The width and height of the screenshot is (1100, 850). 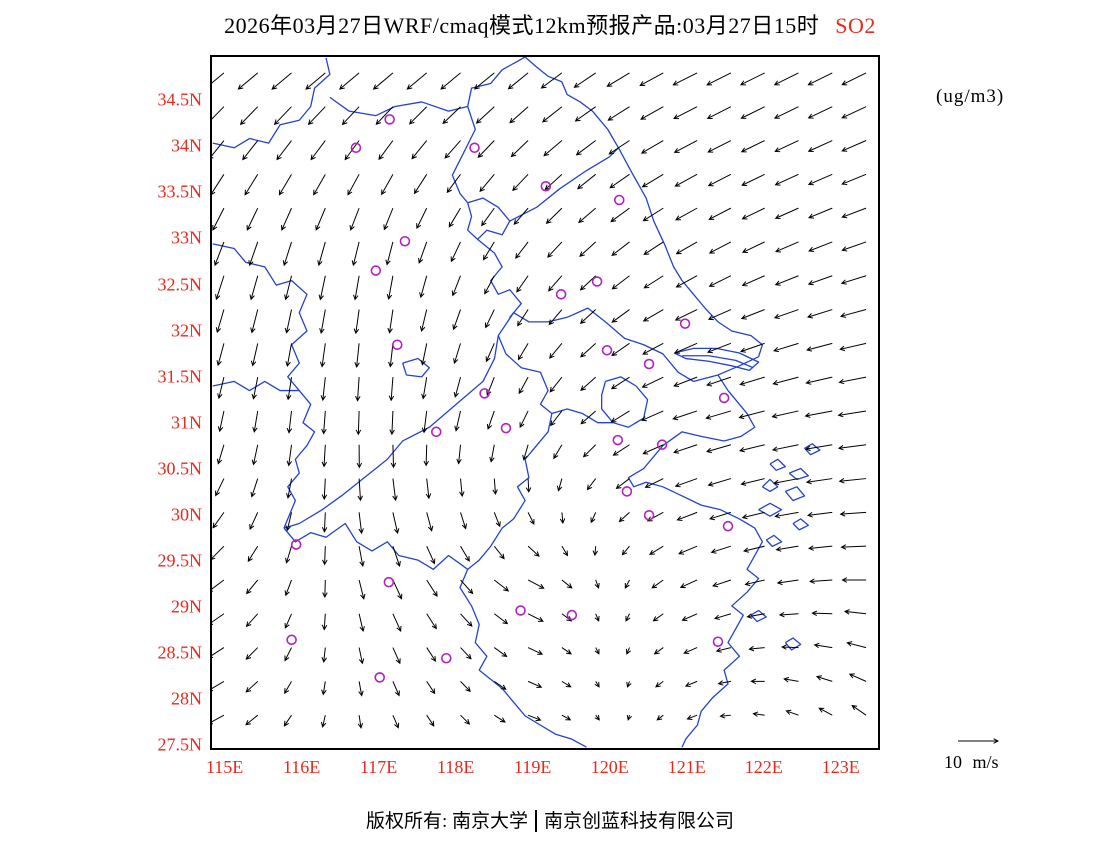 I want to click on map-outline-yangtze-river, so click(x=521, y=418).